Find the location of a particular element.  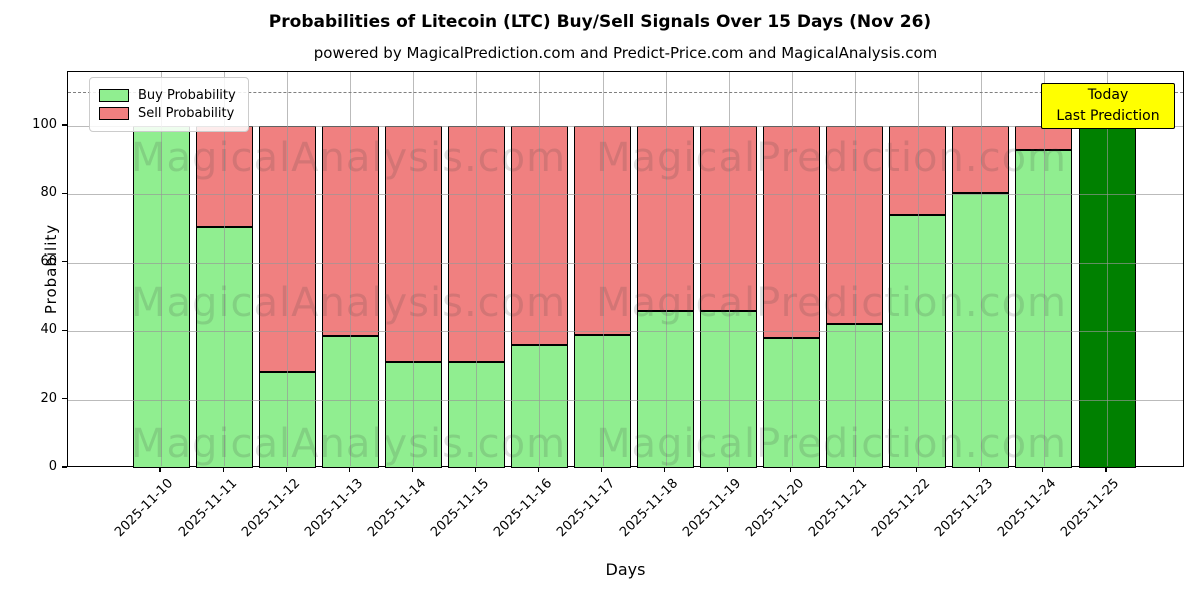

sell-probability-swatch is located at coordinates (114, 113).